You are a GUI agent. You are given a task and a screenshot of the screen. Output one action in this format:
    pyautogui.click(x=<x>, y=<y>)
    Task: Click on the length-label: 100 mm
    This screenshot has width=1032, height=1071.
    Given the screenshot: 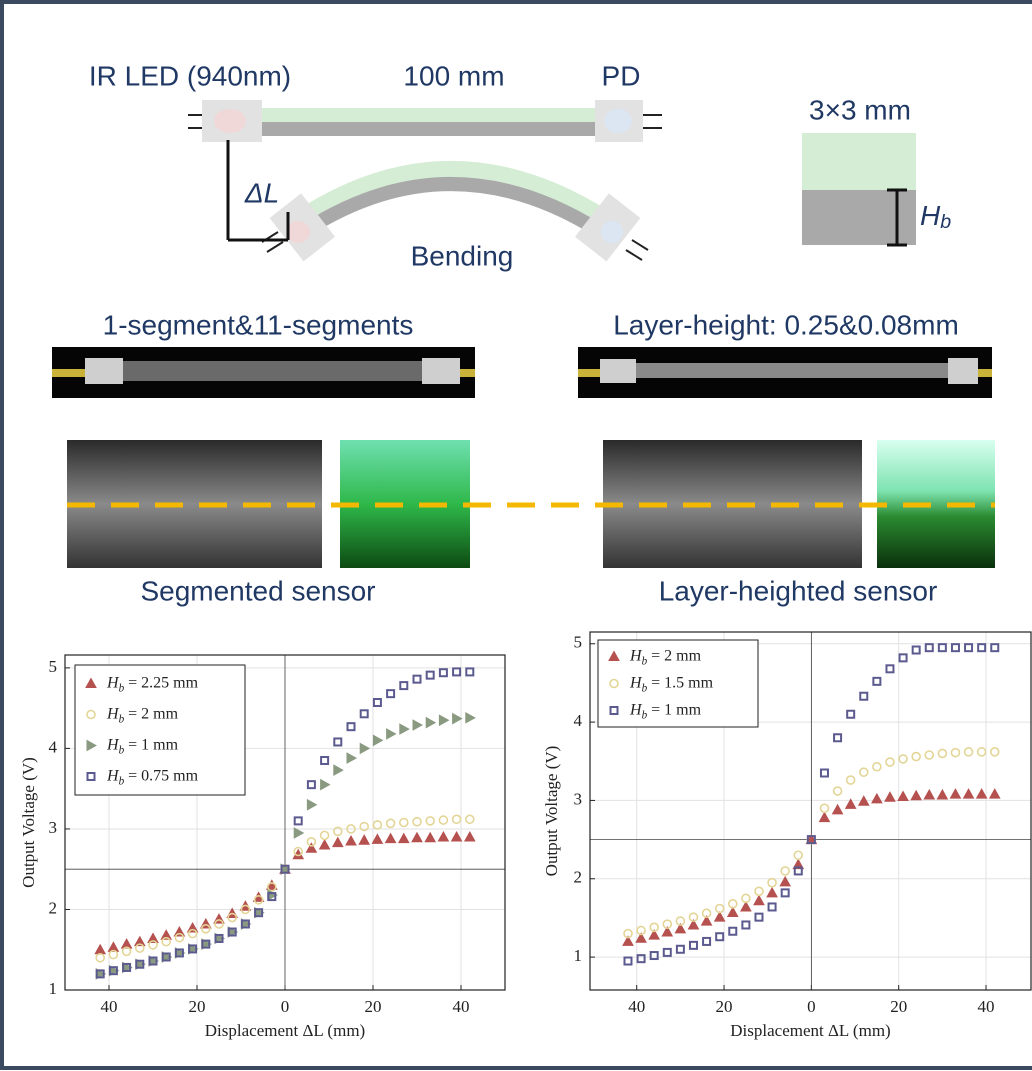 What is the action you would take?
    pyautogui.click(x=453, y=75)
    